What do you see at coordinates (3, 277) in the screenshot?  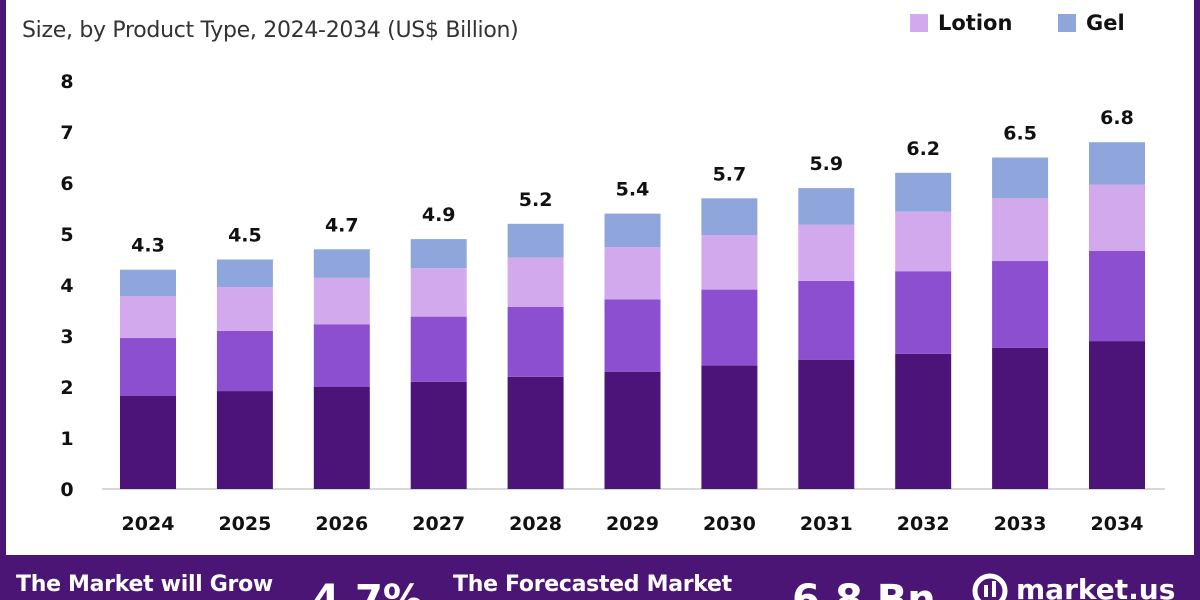 I see `left-frame-border` at bounding box center [3, 277].